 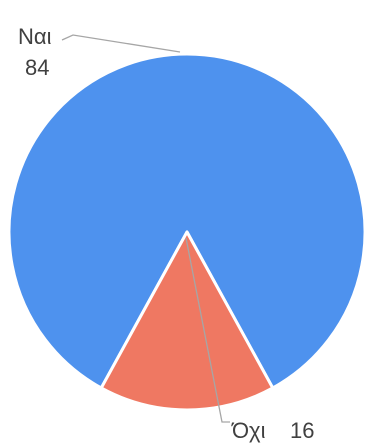 What do you see at coordinates (35, 36) in the screenshot?
I see `data-label-category-0: Ναι` at bounding box center [35, 36].